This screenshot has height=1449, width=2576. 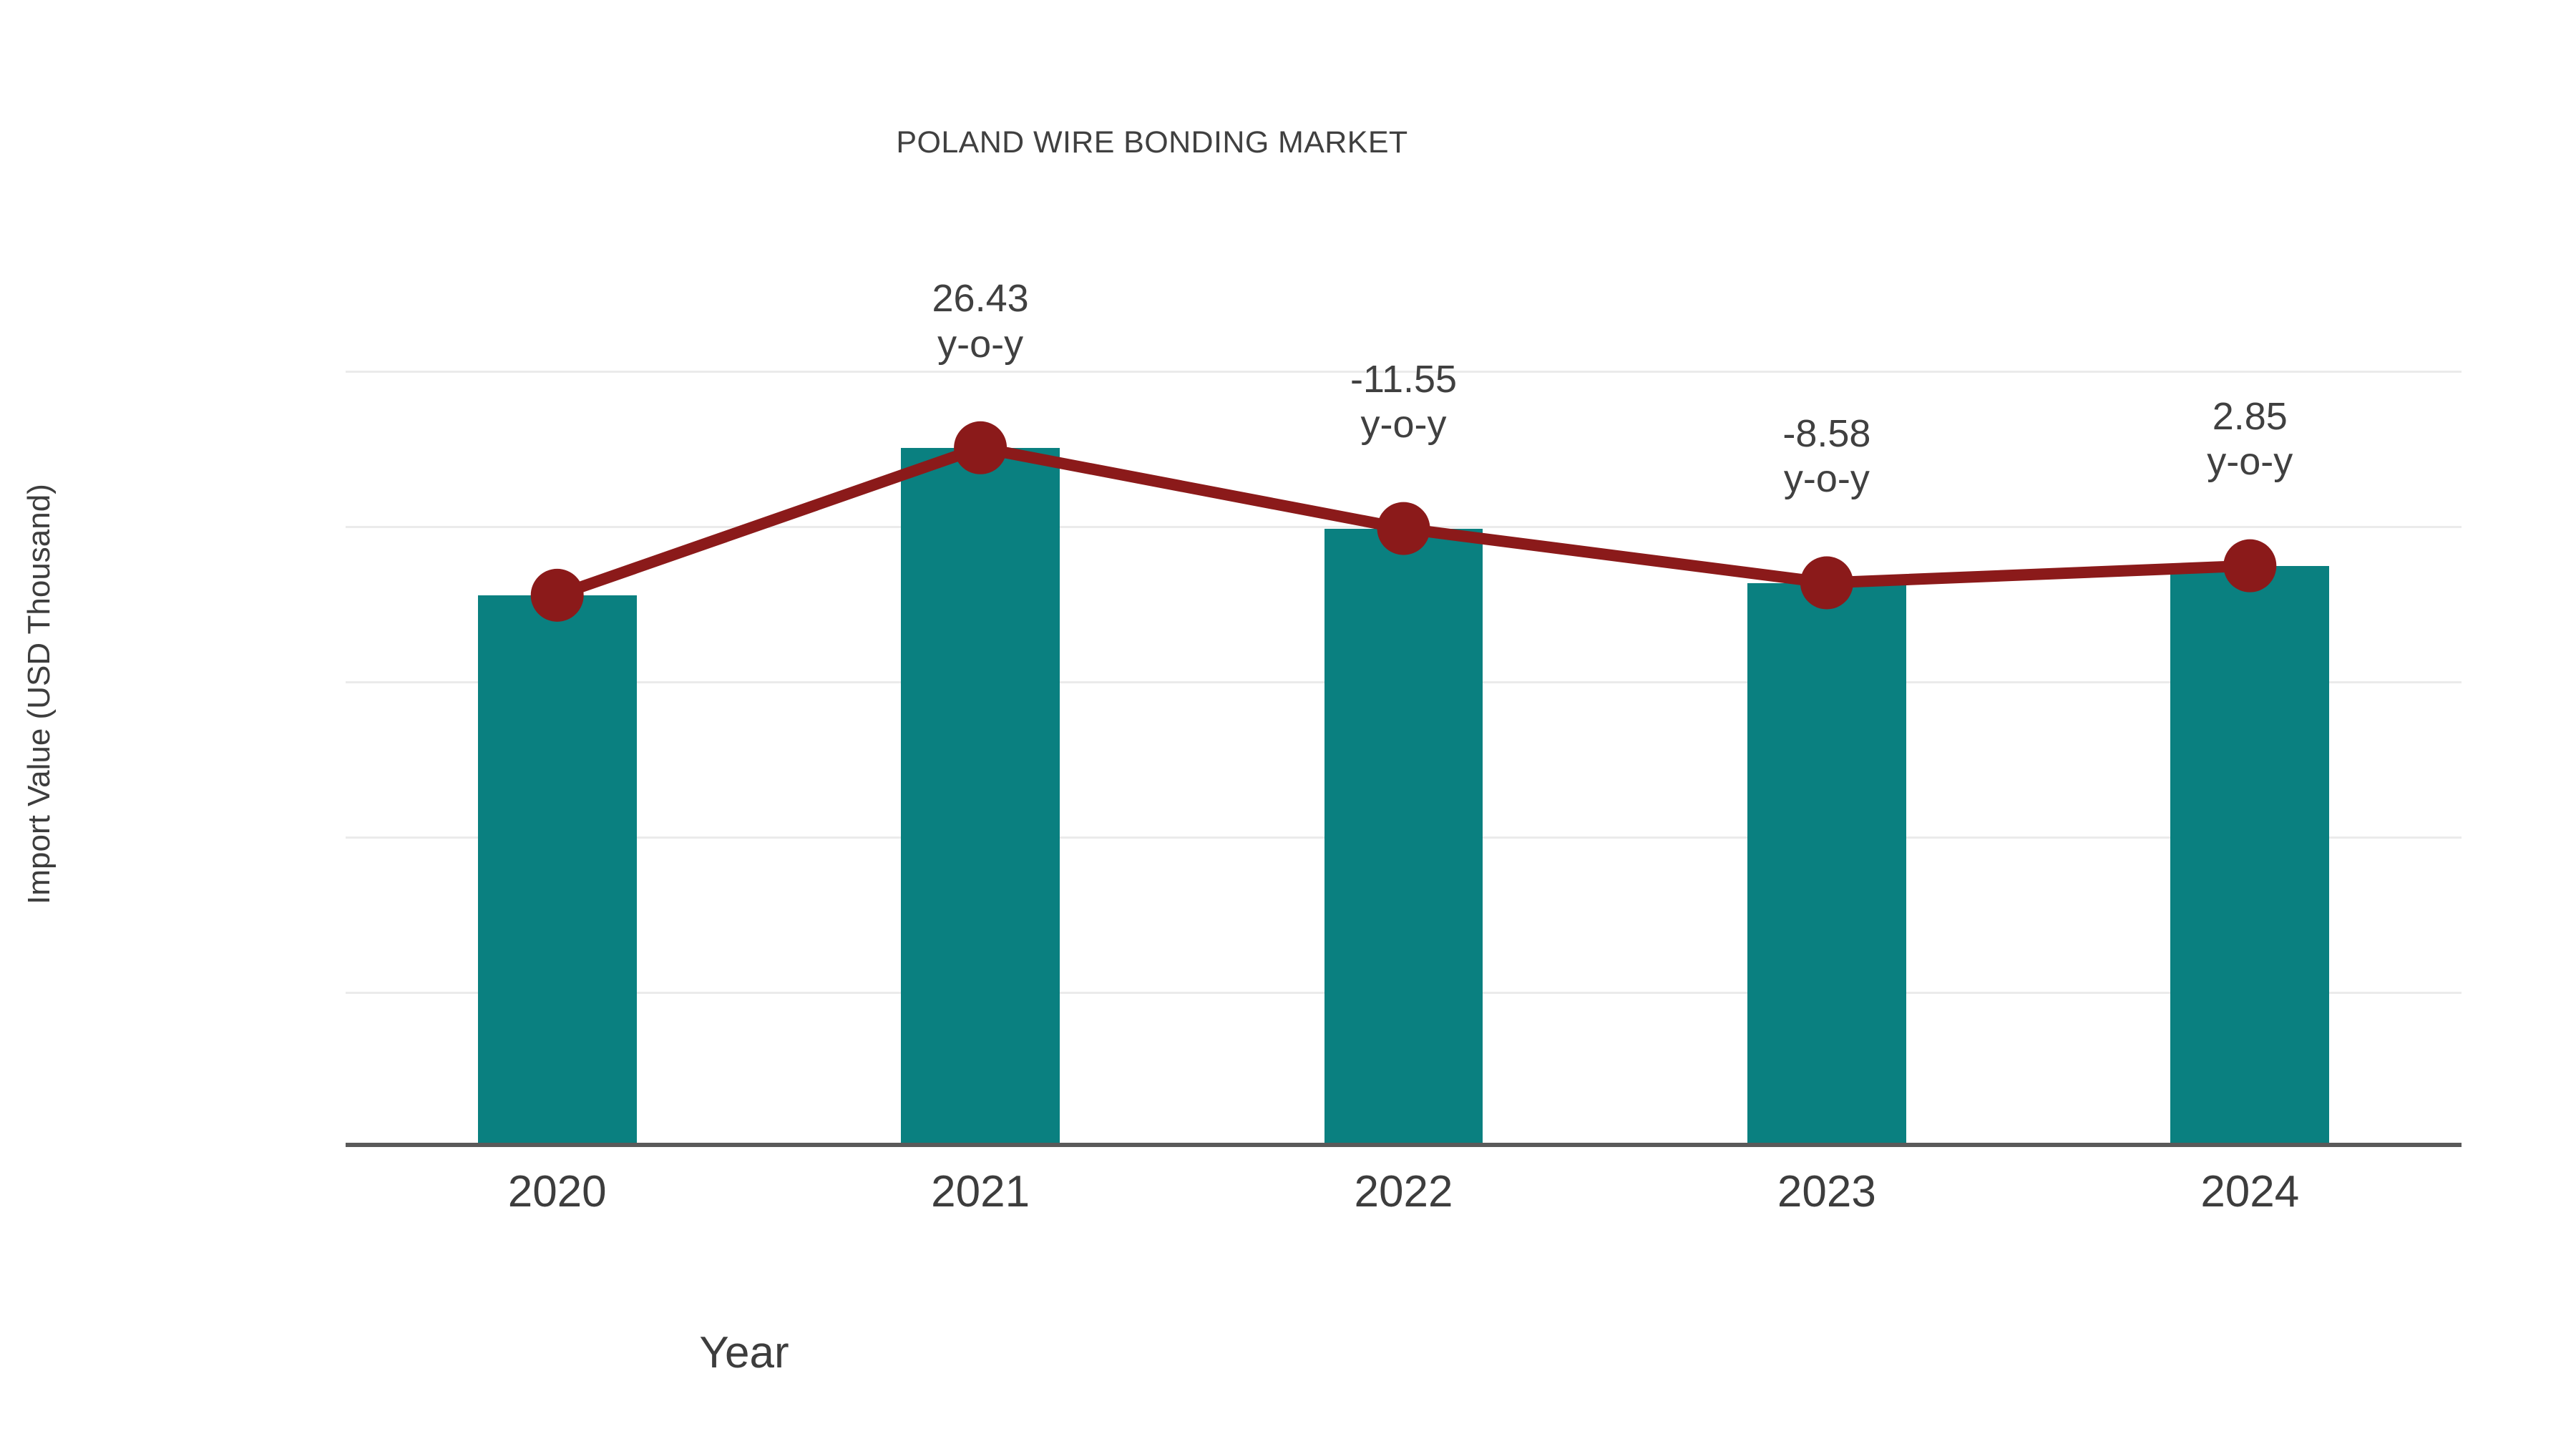 I want to click on data-point-label: 26.43 y-o-y, so click(x=981, y=321).